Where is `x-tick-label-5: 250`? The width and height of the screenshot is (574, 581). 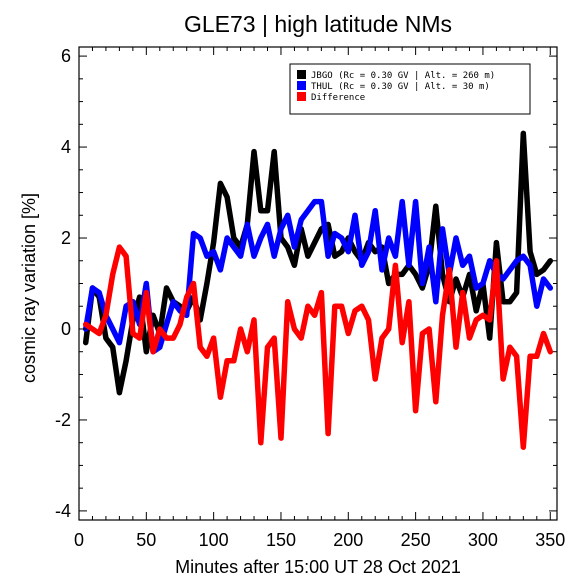
x-tick-label-5: 250 is located at coordinates (416, 540).